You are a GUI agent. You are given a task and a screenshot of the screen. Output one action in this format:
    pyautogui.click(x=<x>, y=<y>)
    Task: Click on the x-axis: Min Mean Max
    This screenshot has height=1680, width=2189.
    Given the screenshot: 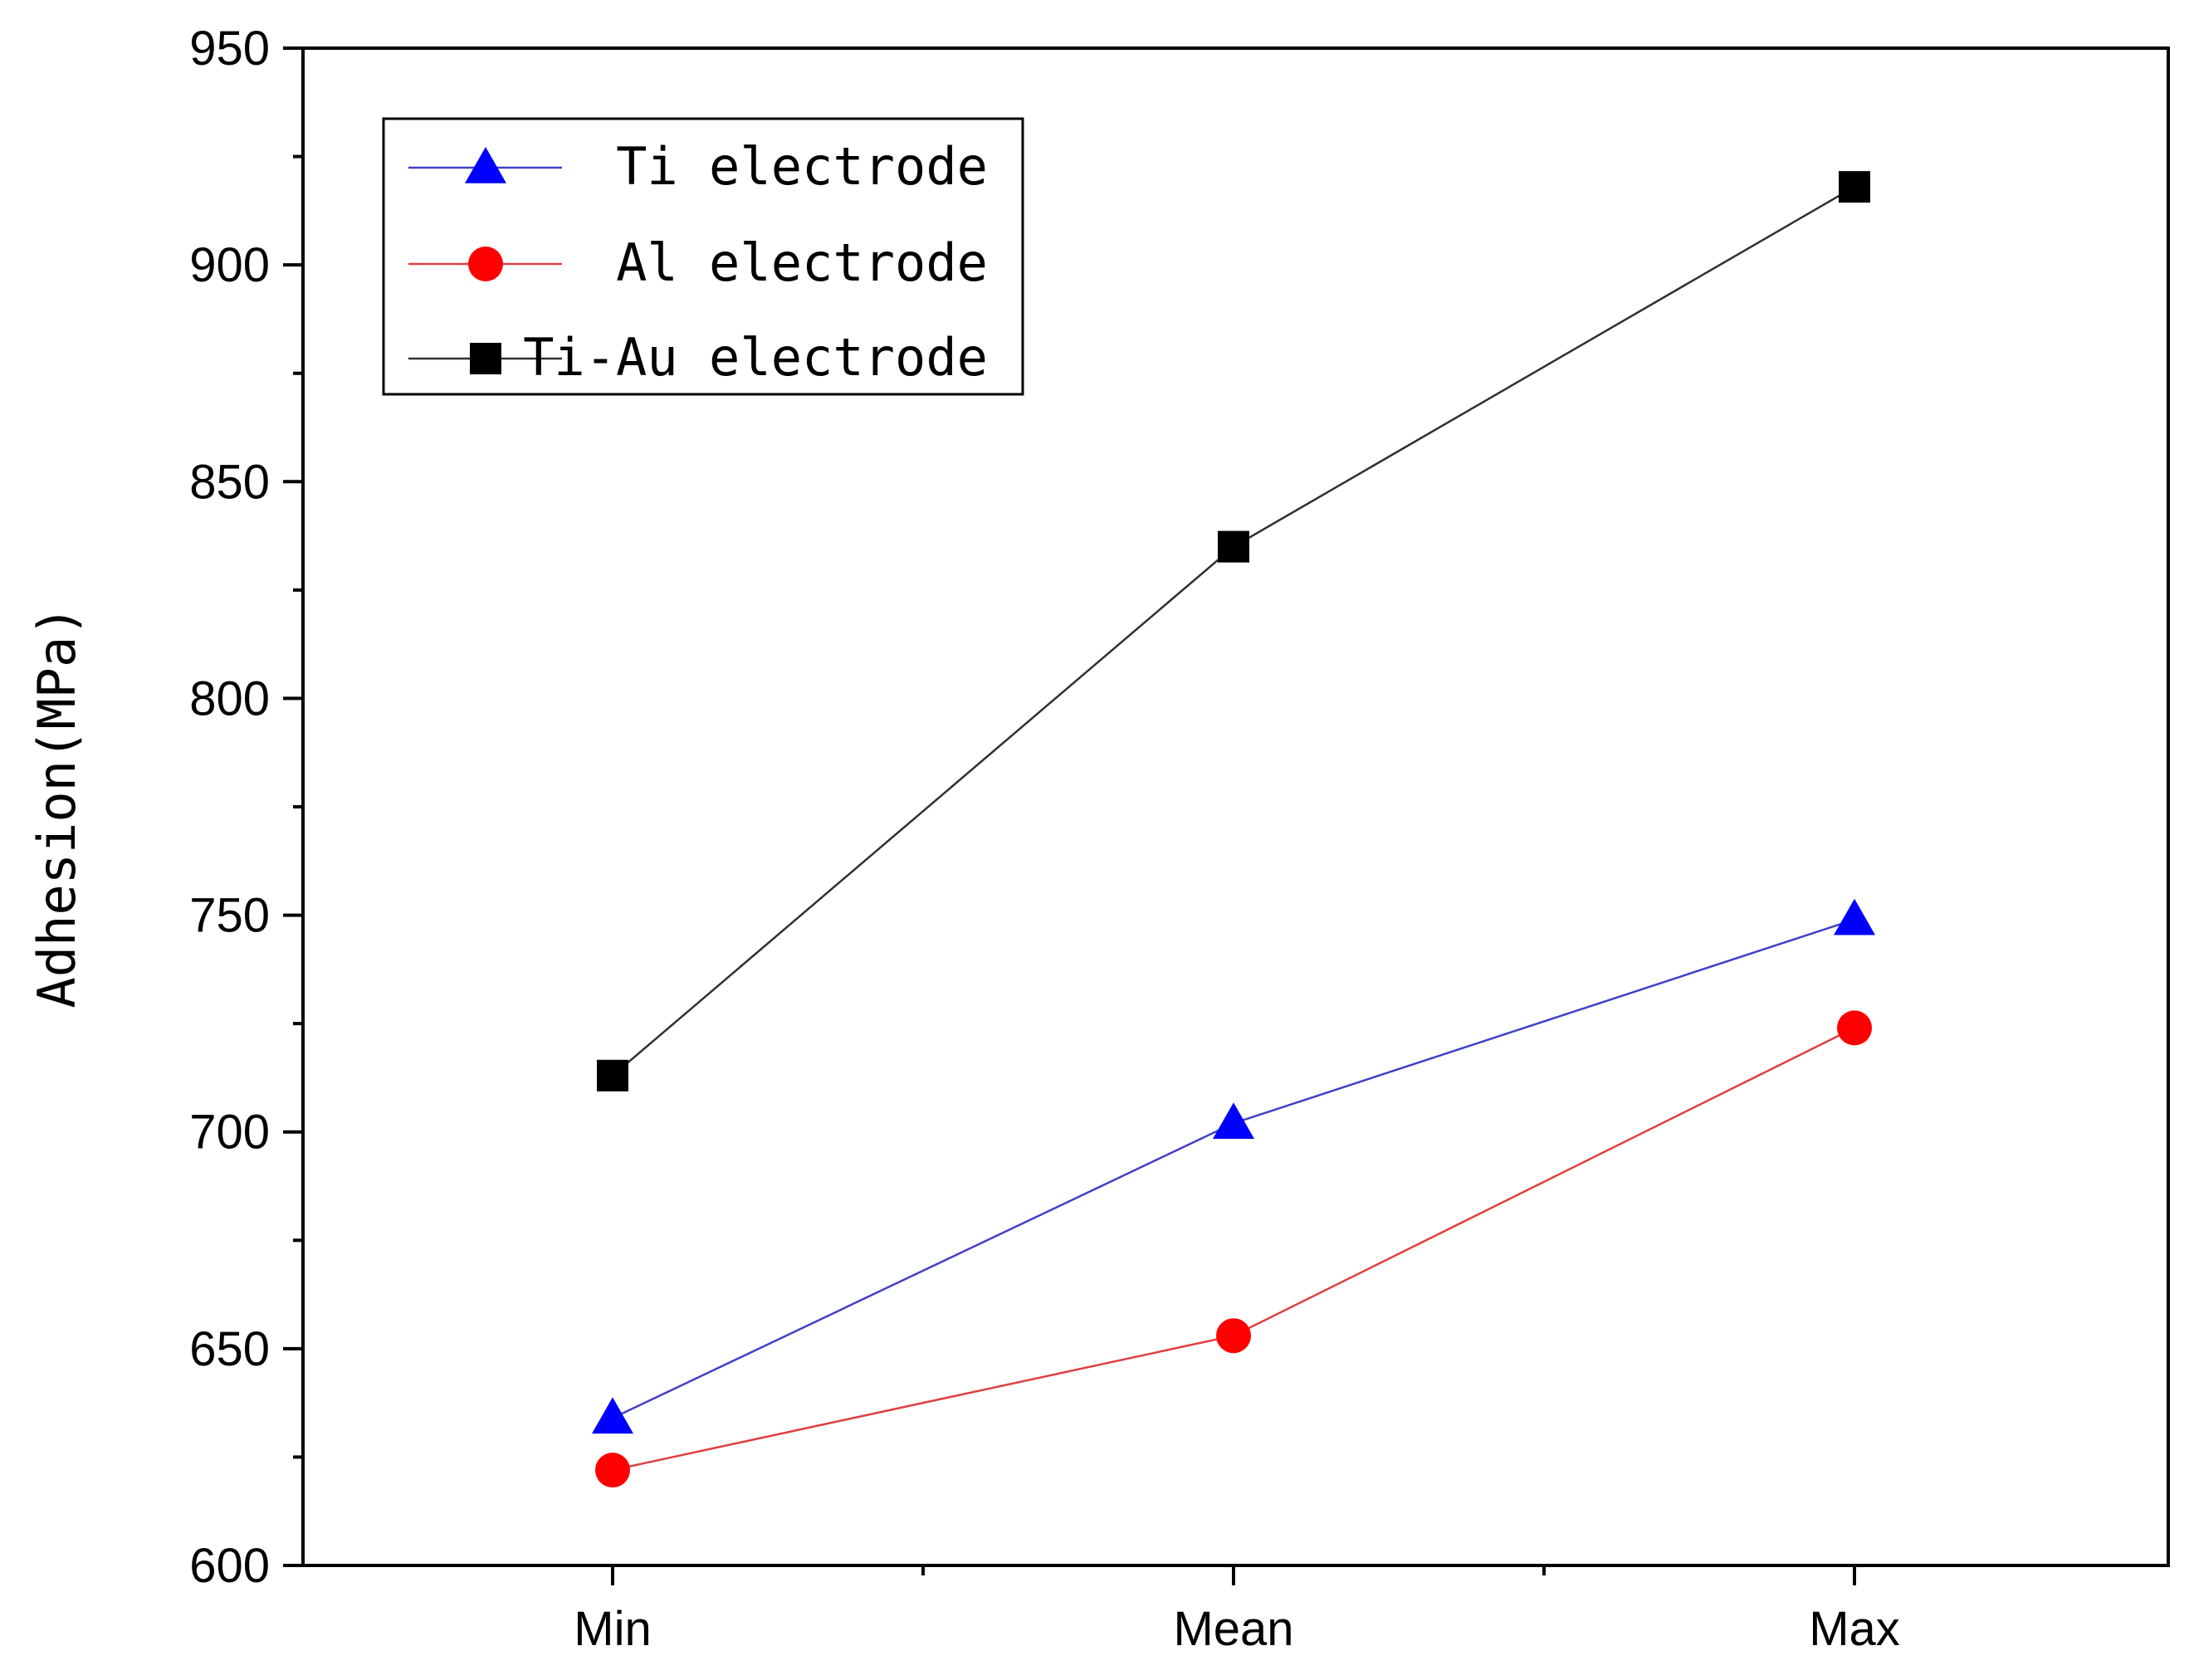 What is the action you would take?
    pyautogui.click(x=1237, y=1610)
    